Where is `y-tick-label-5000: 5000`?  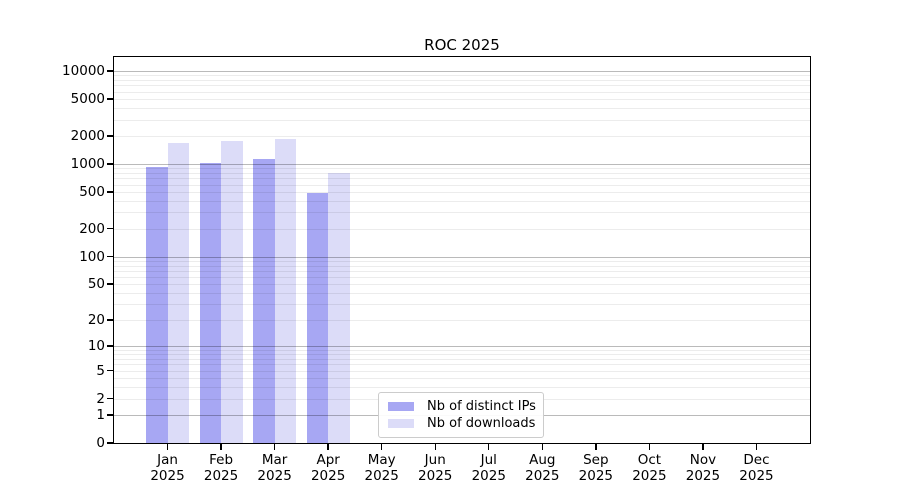
y-tick-label-5000: 5000 is located at coordinates (87, 98).